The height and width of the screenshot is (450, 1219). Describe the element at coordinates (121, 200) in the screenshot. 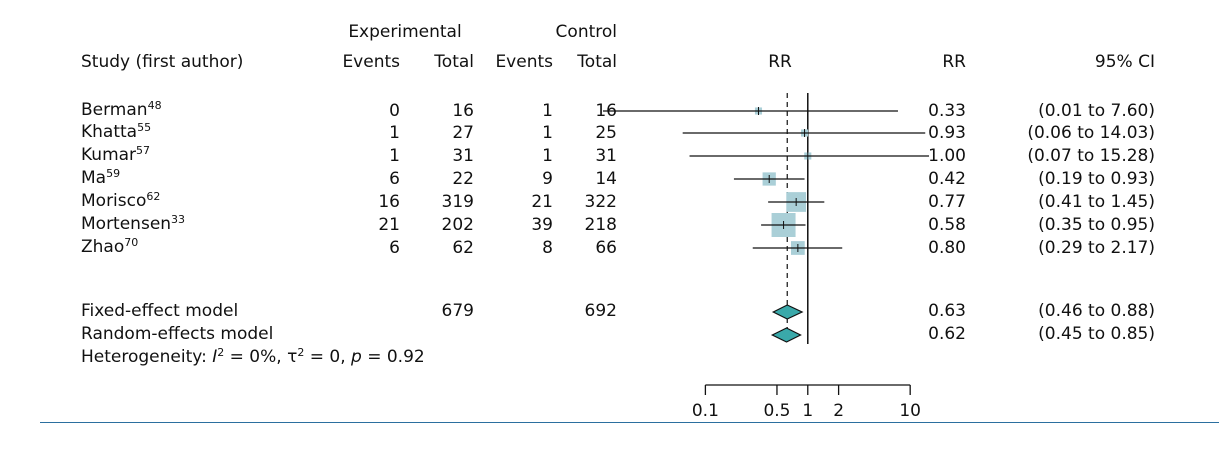

I see `study-name: Morisco62` at that location.